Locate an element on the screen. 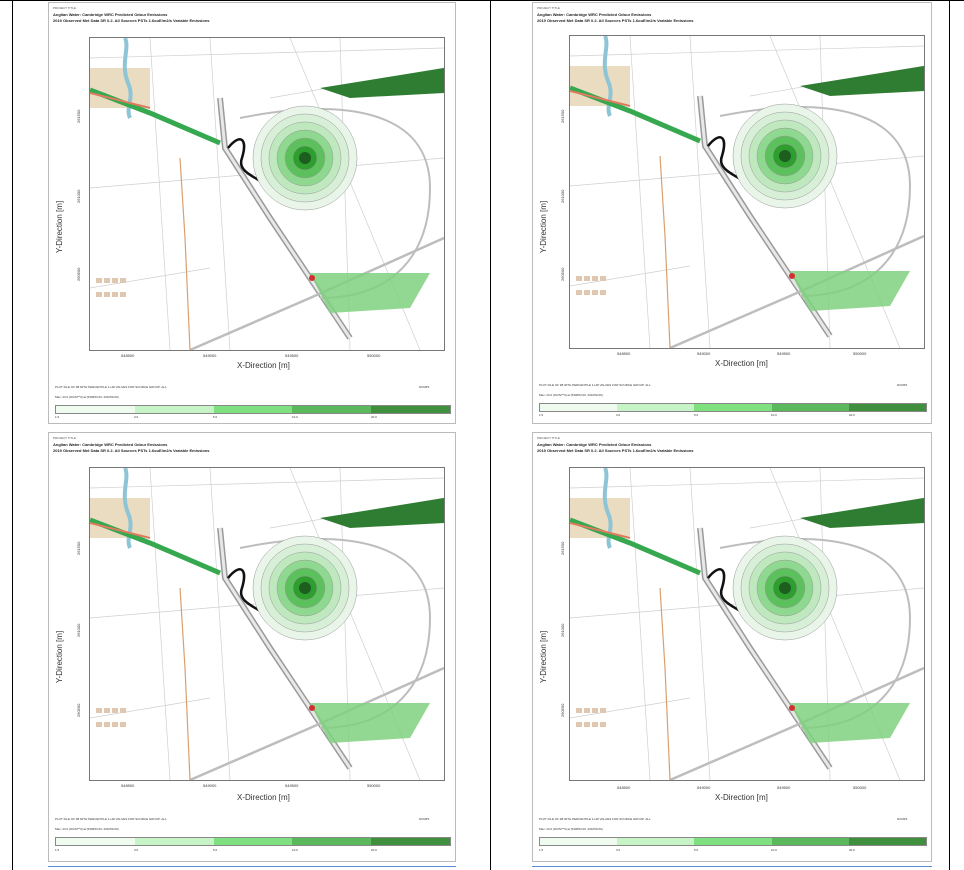  table-border-top is located at coordinates (482, 0).